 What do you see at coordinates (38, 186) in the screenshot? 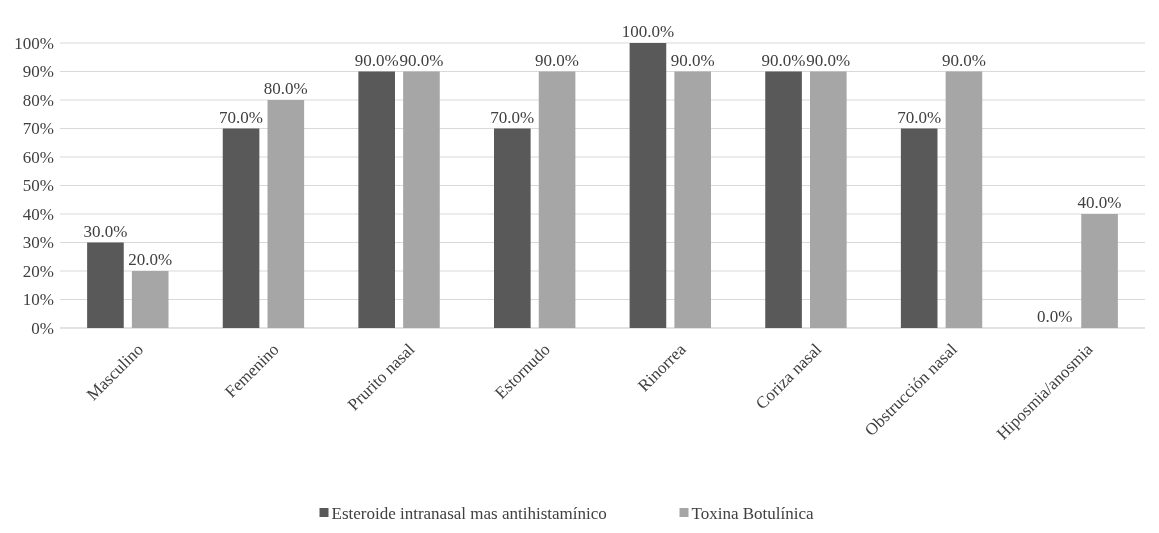
I see `y-tick-label: 50%` at bounding box center [38, 186].